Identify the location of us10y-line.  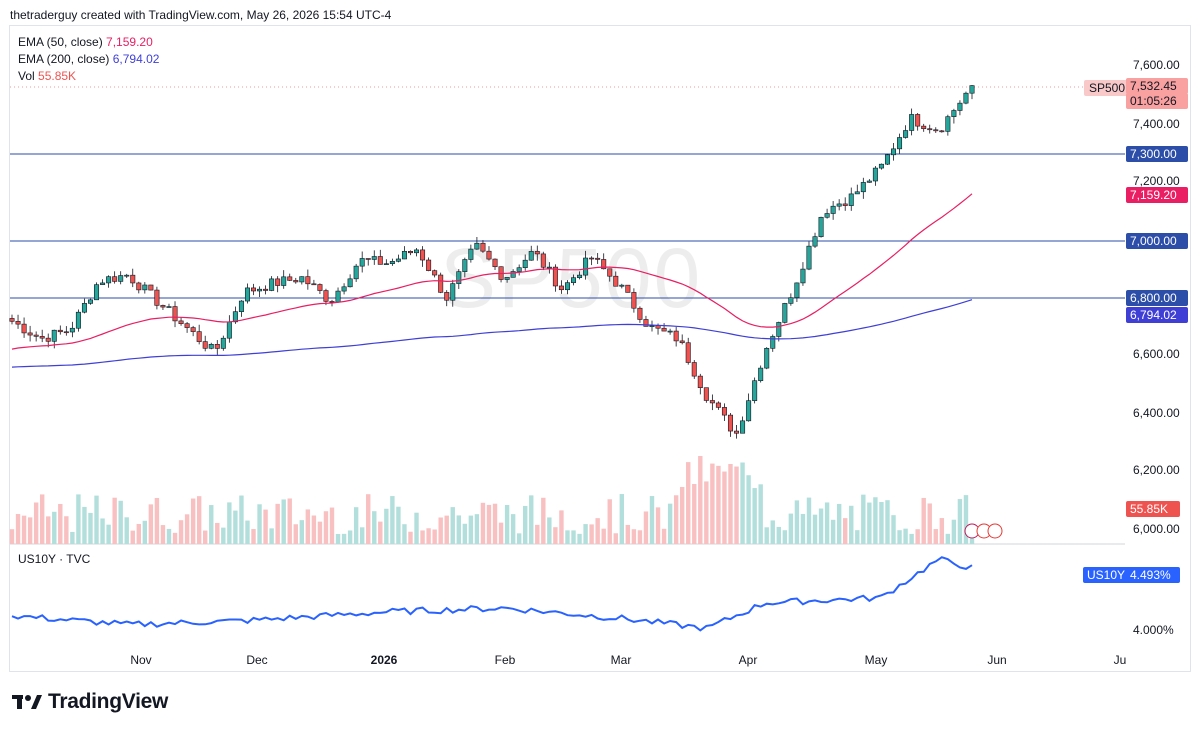
(492, 594).